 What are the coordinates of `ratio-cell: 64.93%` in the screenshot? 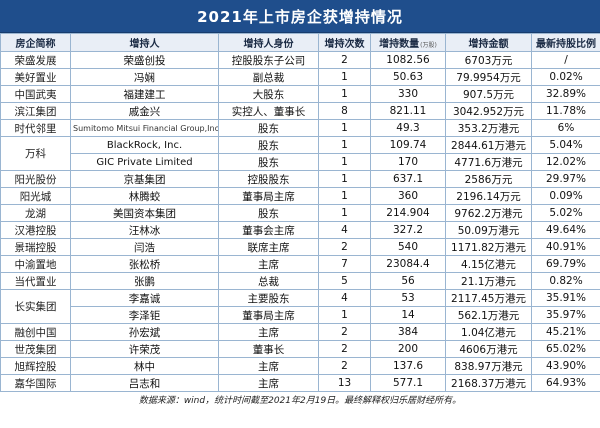 It's located at (565, 383).